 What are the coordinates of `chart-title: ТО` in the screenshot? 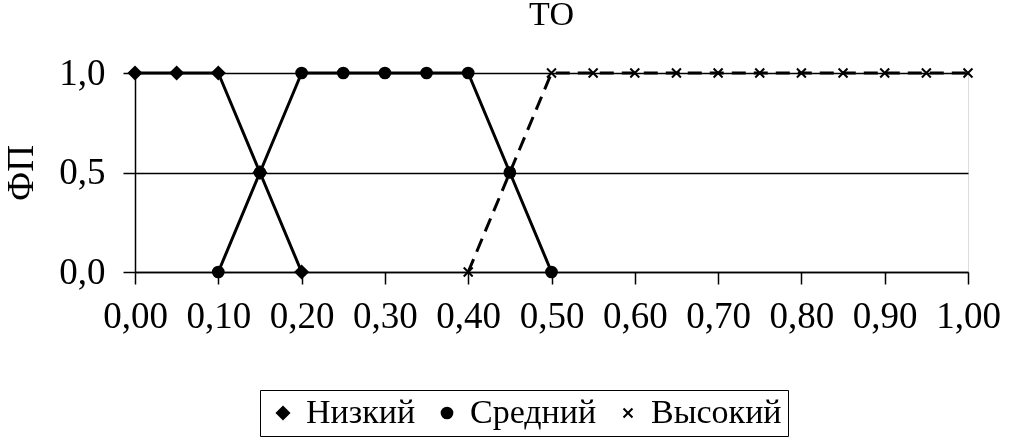 It's located at (551, 16).